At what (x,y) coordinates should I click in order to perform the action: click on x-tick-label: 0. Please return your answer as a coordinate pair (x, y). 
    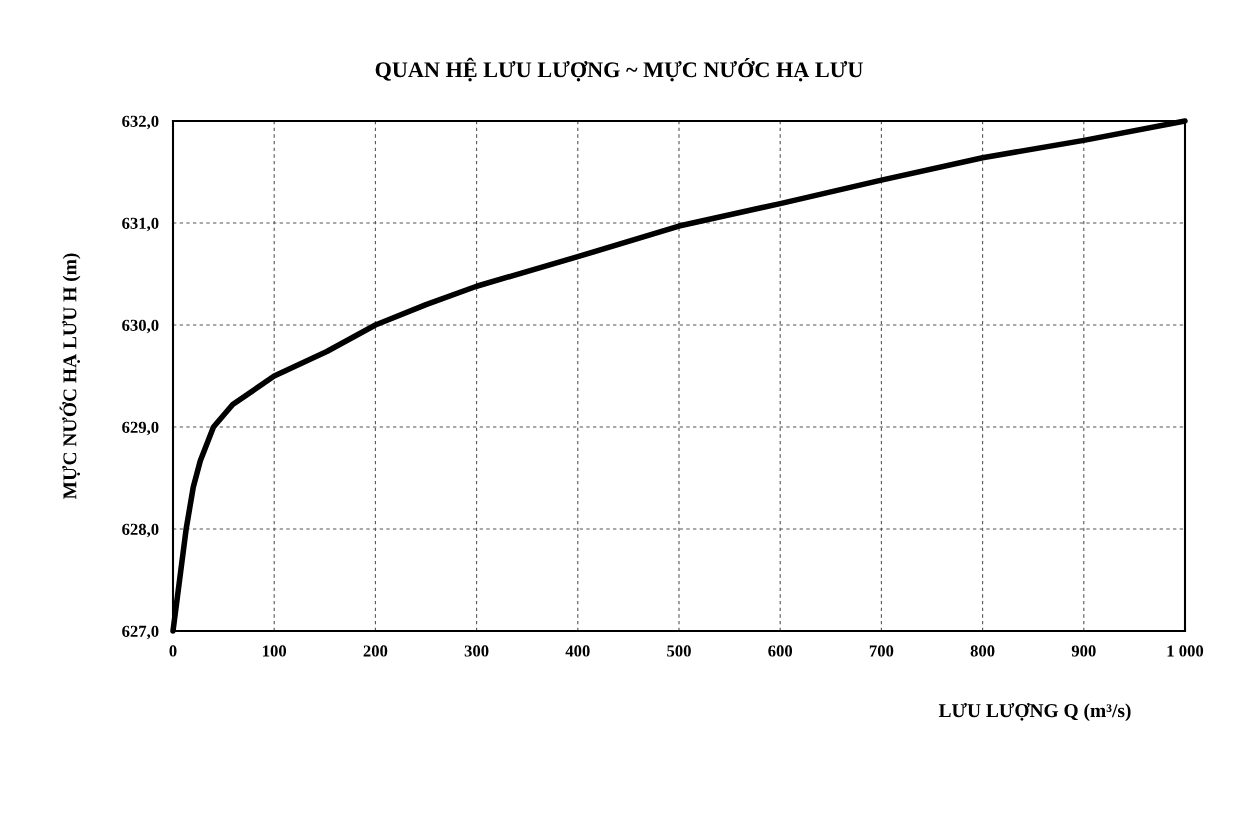
    Looking at the image, I should click on (173, 651).